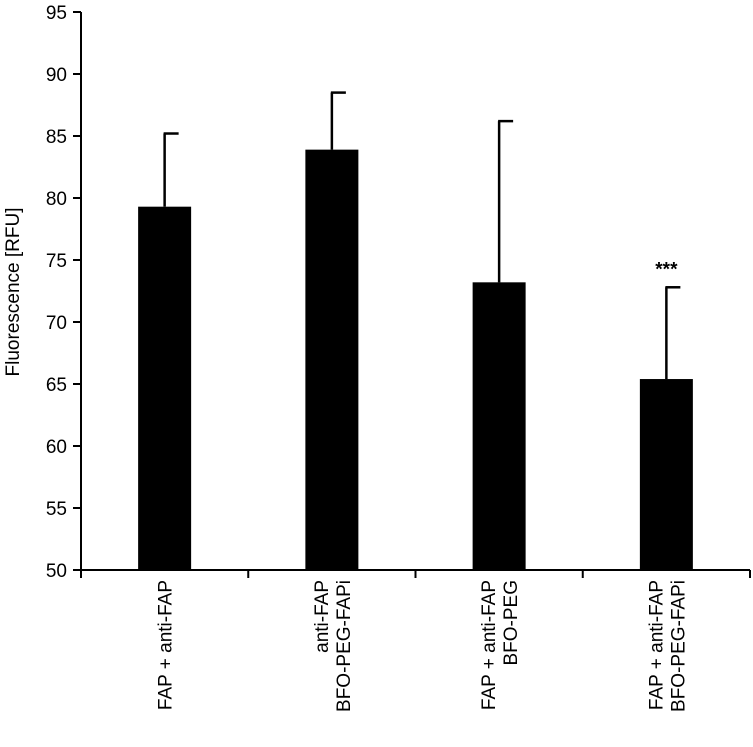 The width and height of the screenshot is (753, 747). Describe the element at coordinates (56, 385) in the screenshot. I see `y-tick-label: 65` at that location.